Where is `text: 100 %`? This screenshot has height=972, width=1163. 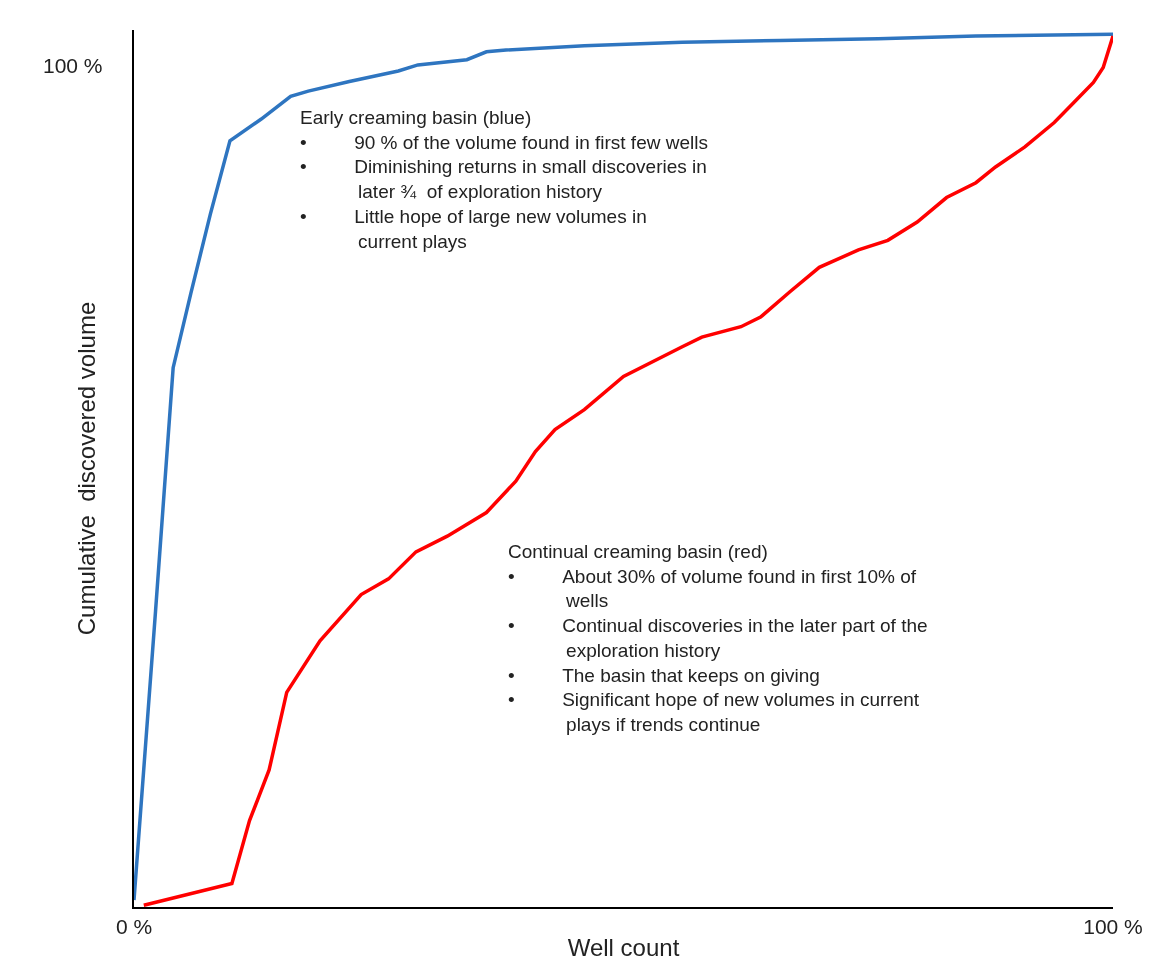
text: 100 % is located at coordinates (73, 65).